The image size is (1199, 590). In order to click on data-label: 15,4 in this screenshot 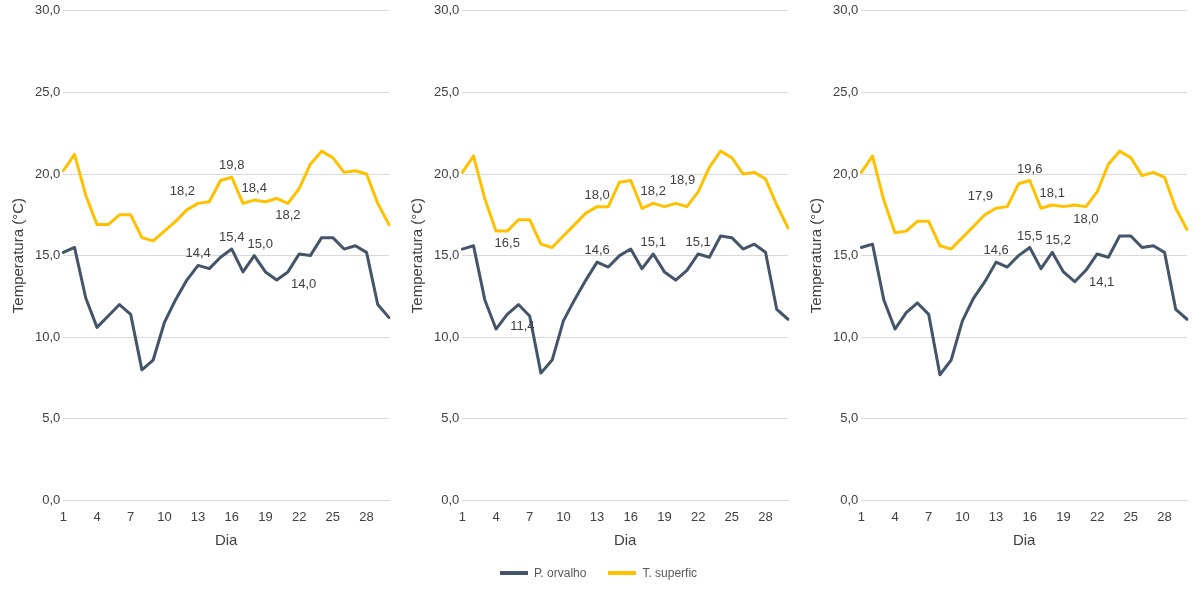, I will do `click(232, 237)`.